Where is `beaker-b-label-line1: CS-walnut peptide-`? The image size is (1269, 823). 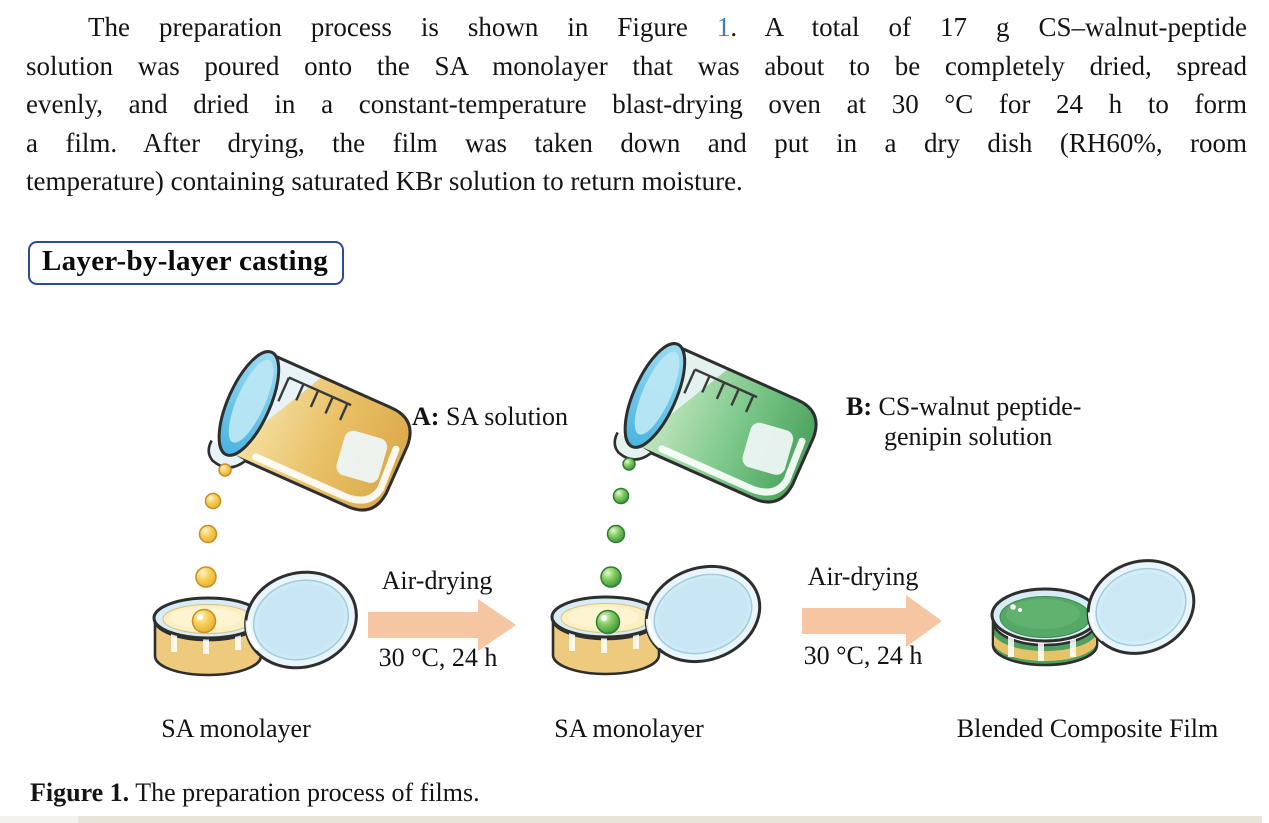
beaker-b-label-line1: CS-walnut peptide- is located at coordinates (977, 406).